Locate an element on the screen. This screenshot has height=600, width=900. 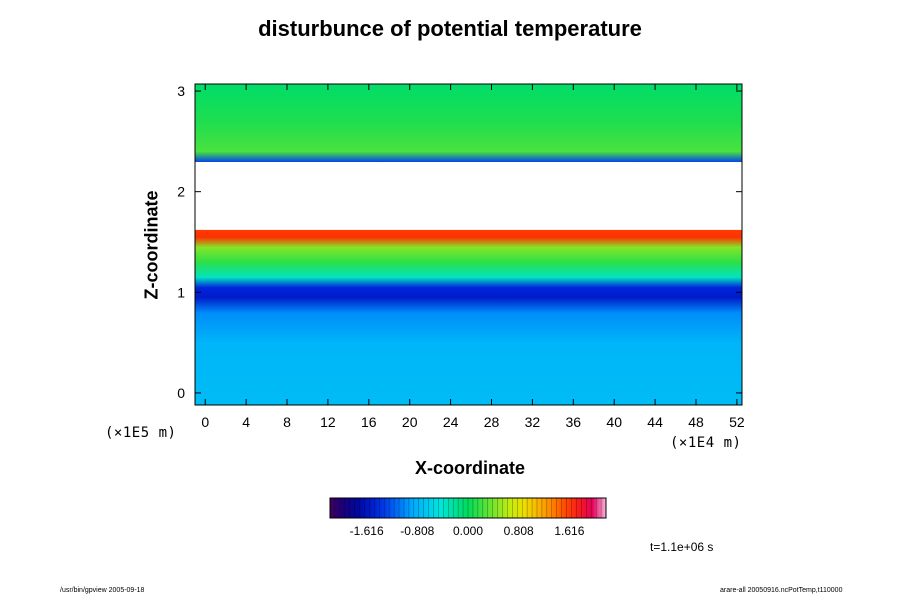
y-axis-label: Z-coordinate is located at coordinates (151, 245).